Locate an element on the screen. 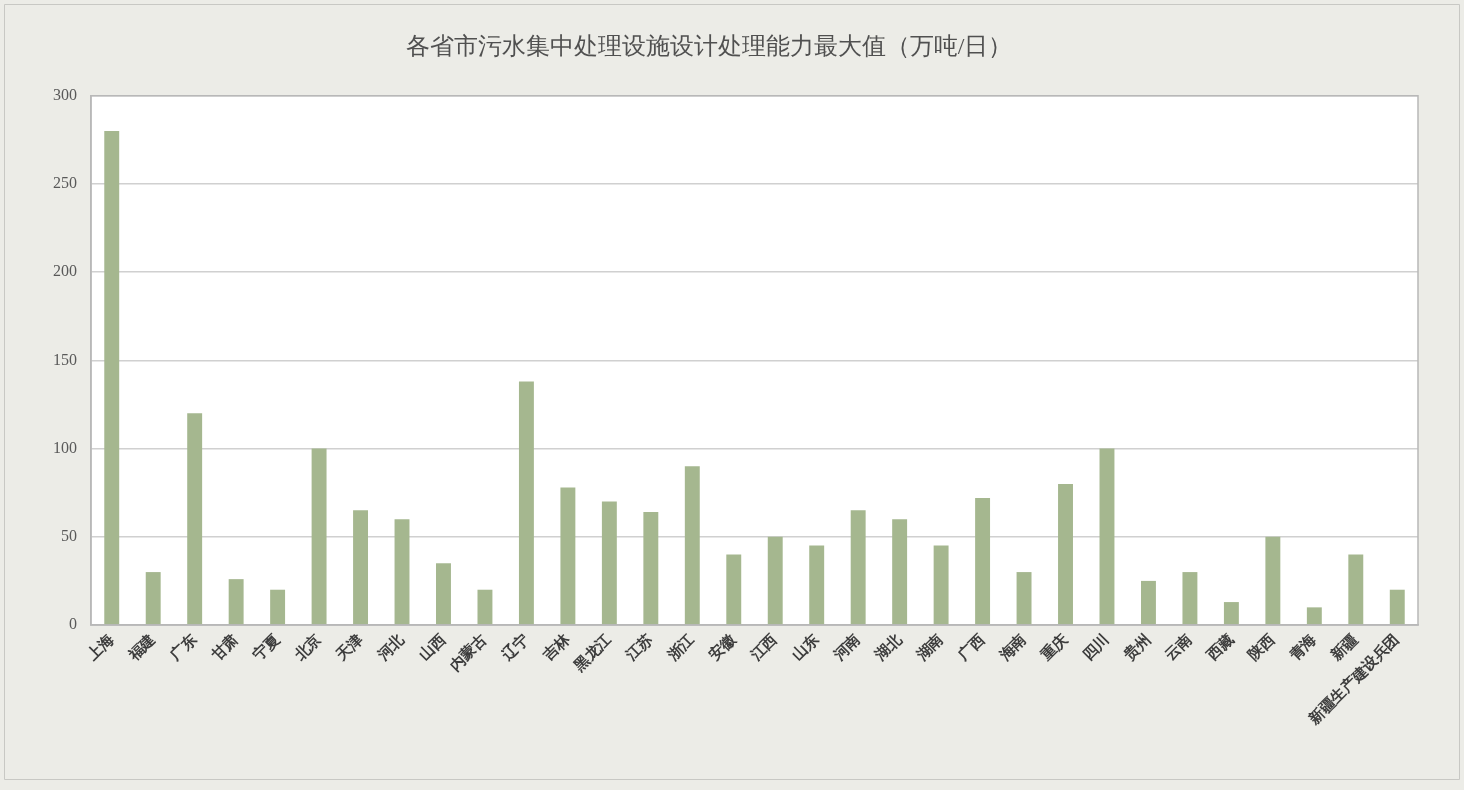 The width and height of the screenshot is (1464, 790). x-tick-label: 辽宁 is located at coordinates (514, 647).